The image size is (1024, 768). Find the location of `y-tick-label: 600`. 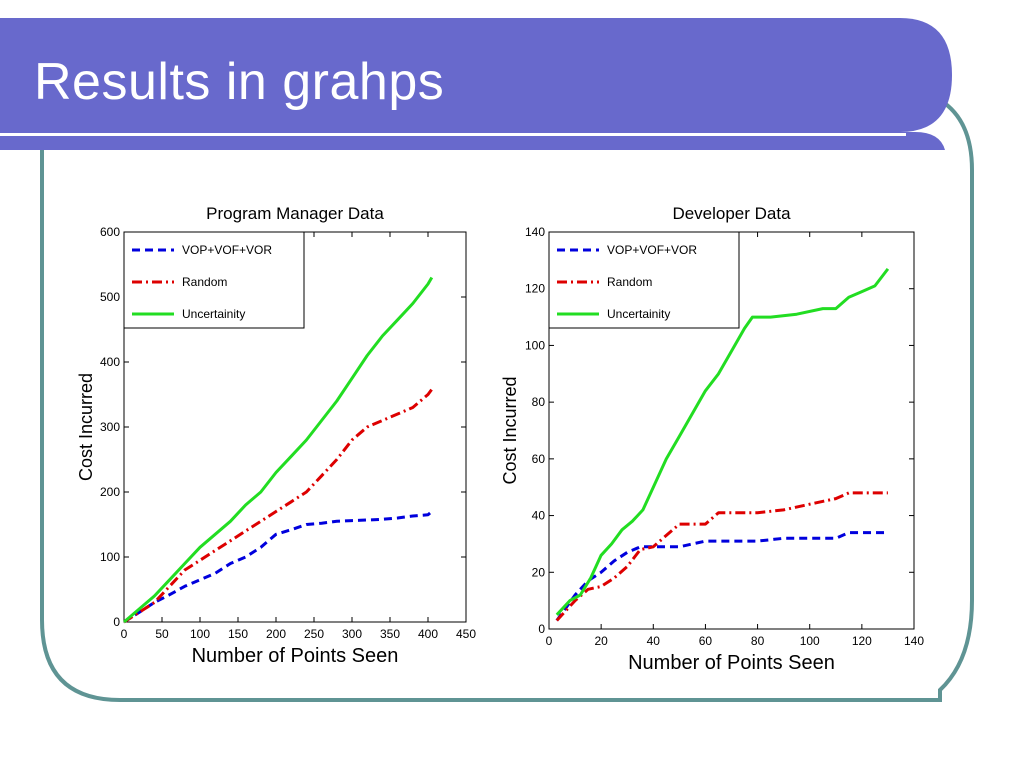

y-tick-label: 600 is located at coordinates (110, 232).